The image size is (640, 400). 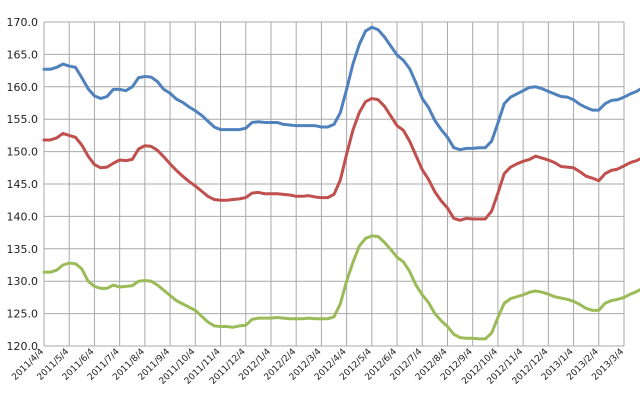 What do you see at coordinates (23, 249) in the screenshot?
I see `y-tick-label: 135.0` at bounding box center [23, 249].